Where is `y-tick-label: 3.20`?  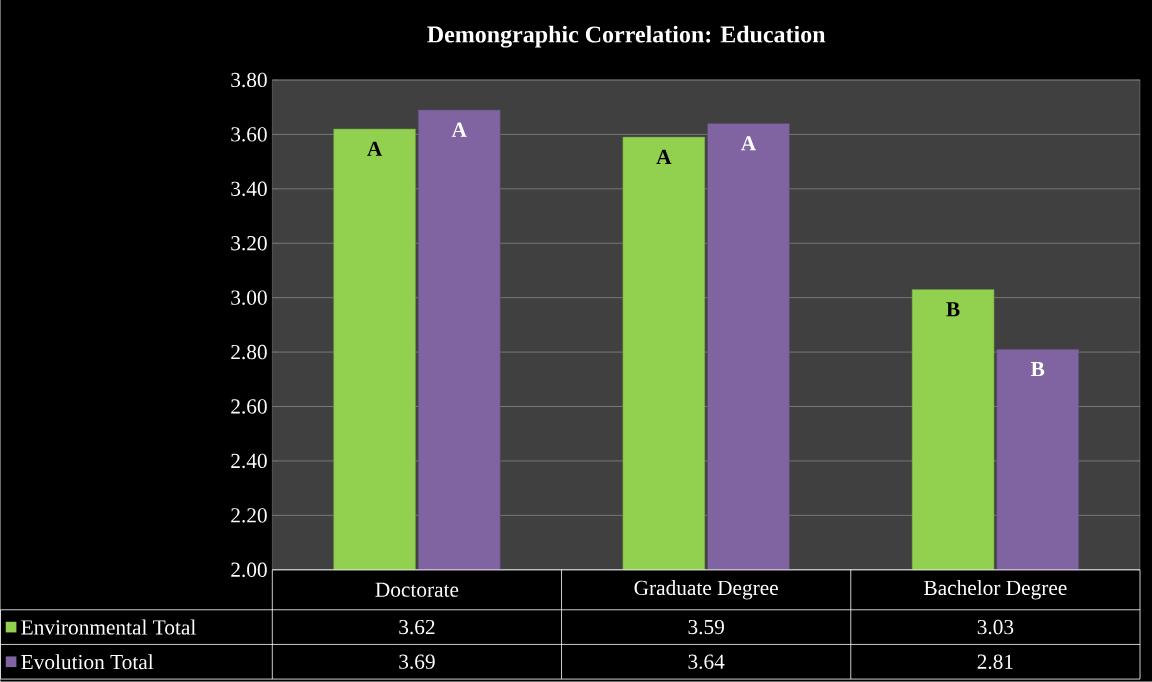 y-tick-label: 3.20 is located at coordinates (249, 243).